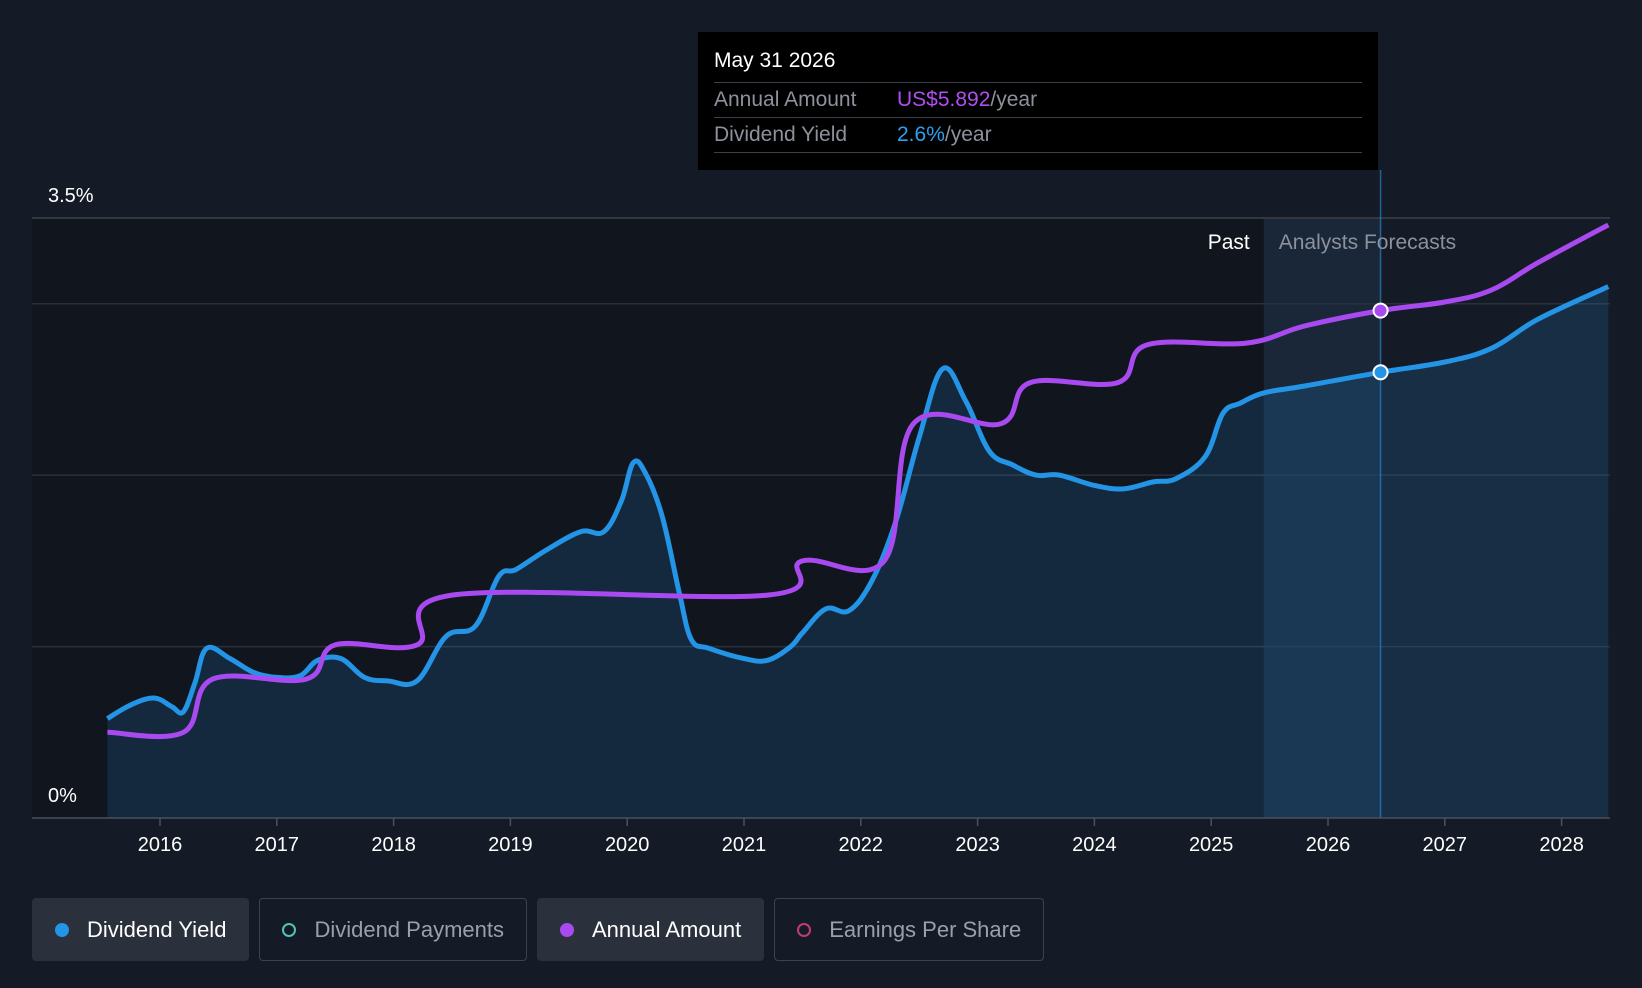 This screenshot has height=988, width=1642. What do you see at coordinates (977, 845) in the screenshot?
I see `x-tick-label: 2023` at bounding box center [977, 845].